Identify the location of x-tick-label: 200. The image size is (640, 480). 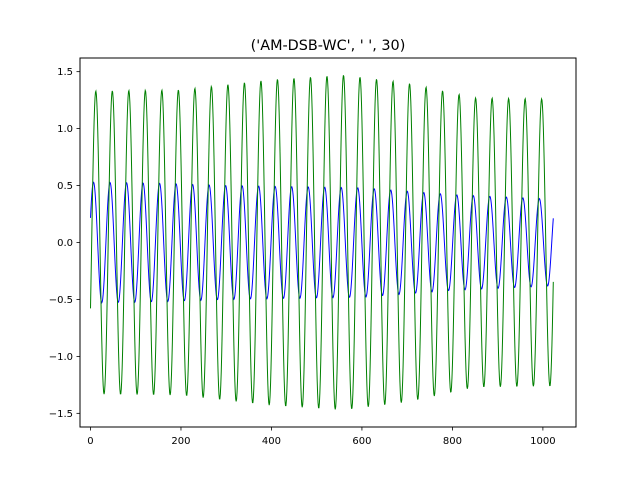
(180, 441).